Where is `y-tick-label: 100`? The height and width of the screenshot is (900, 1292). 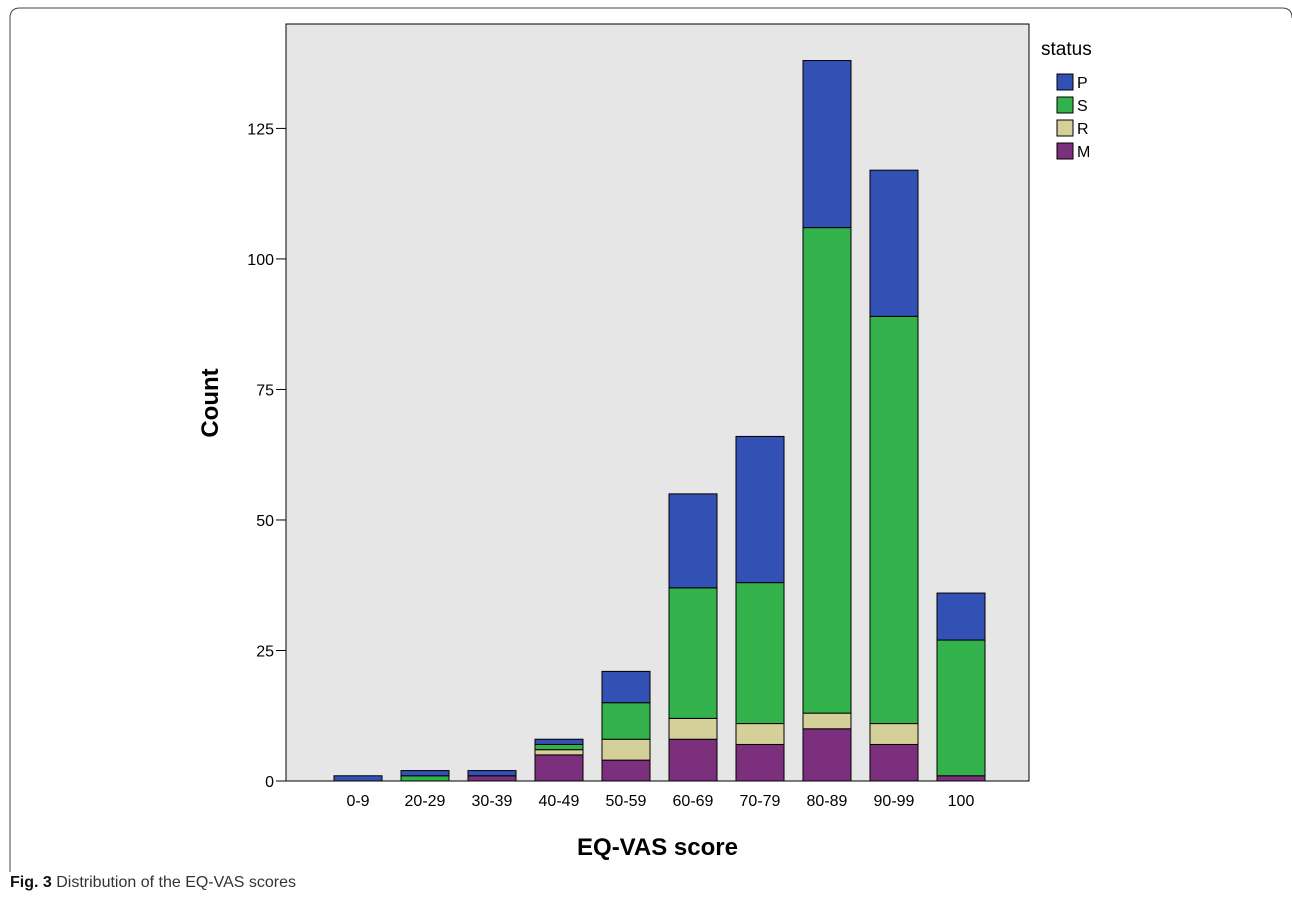 y-tick-label: 100 is located at coordinates (260, 260).